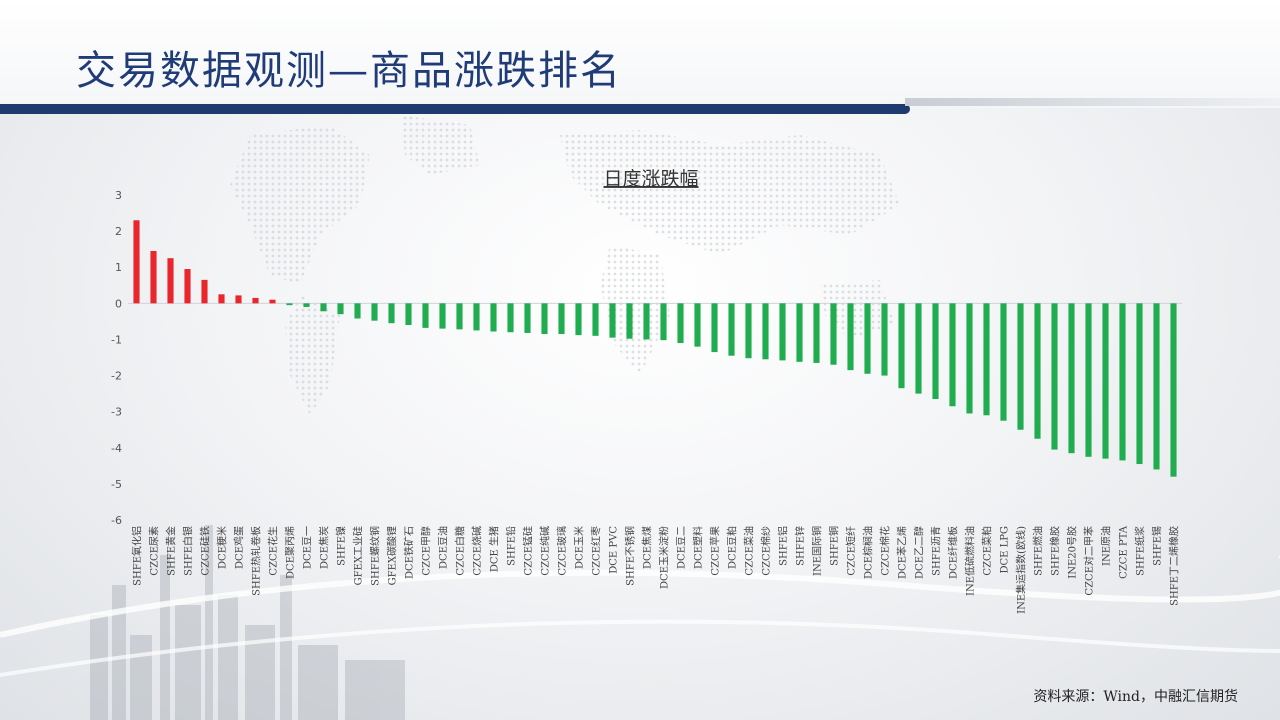 This screenshot has height=720, width=1280. Describe the element at coordinates (936, 551) in the screenshot. I see `x-tick-label: SHFE沥青` at that location.